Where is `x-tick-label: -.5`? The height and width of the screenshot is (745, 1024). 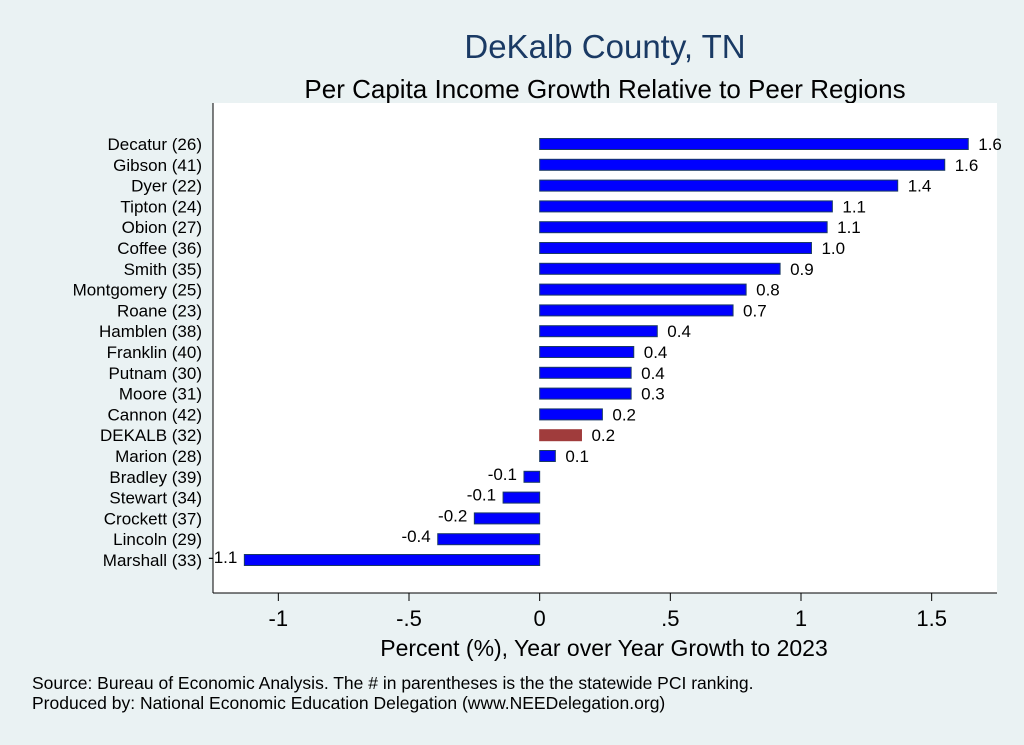
x-tick-label: -.5 is located at coordinates (409, 618).